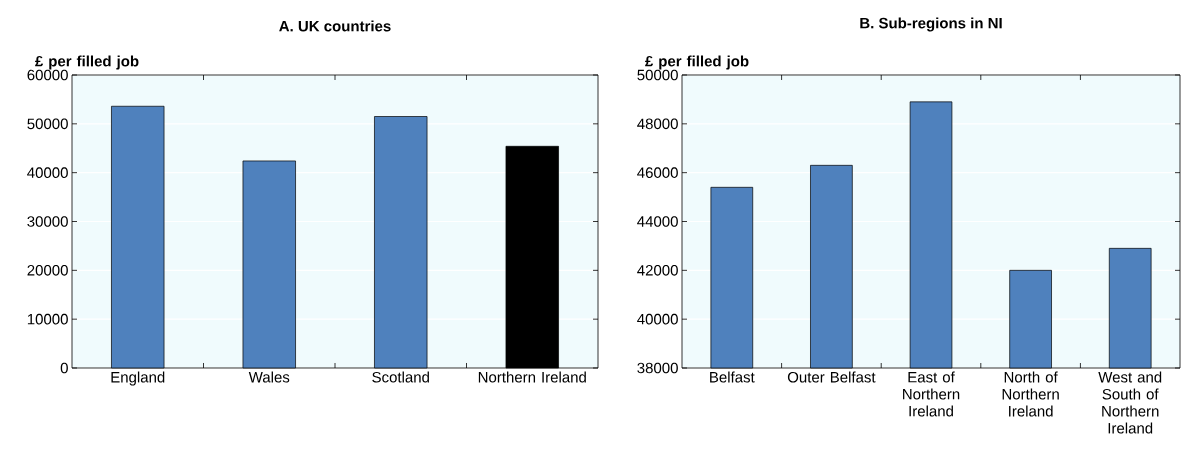 This screenshot has height=461, width=1186. I want to click on x-tick-label: East of Northern Ireland, so click(931, 394).